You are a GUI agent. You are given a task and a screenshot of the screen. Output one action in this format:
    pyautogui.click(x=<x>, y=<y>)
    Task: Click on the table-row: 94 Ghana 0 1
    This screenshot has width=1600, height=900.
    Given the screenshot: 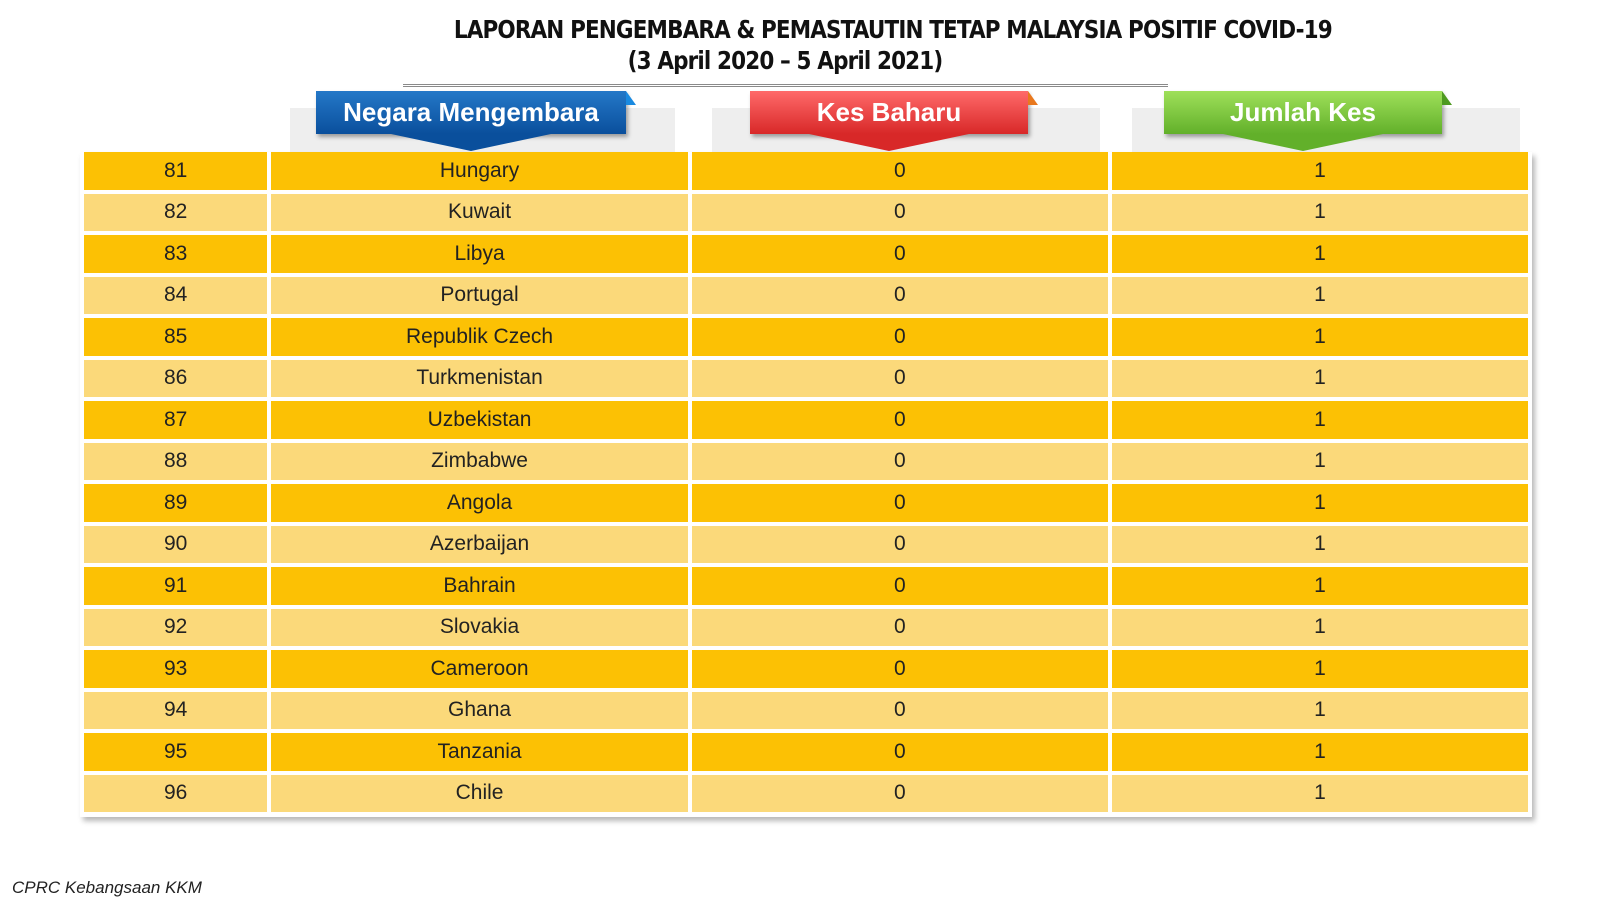 What is the action you would take?
    pyautogui.click(x=806, y=710)
    